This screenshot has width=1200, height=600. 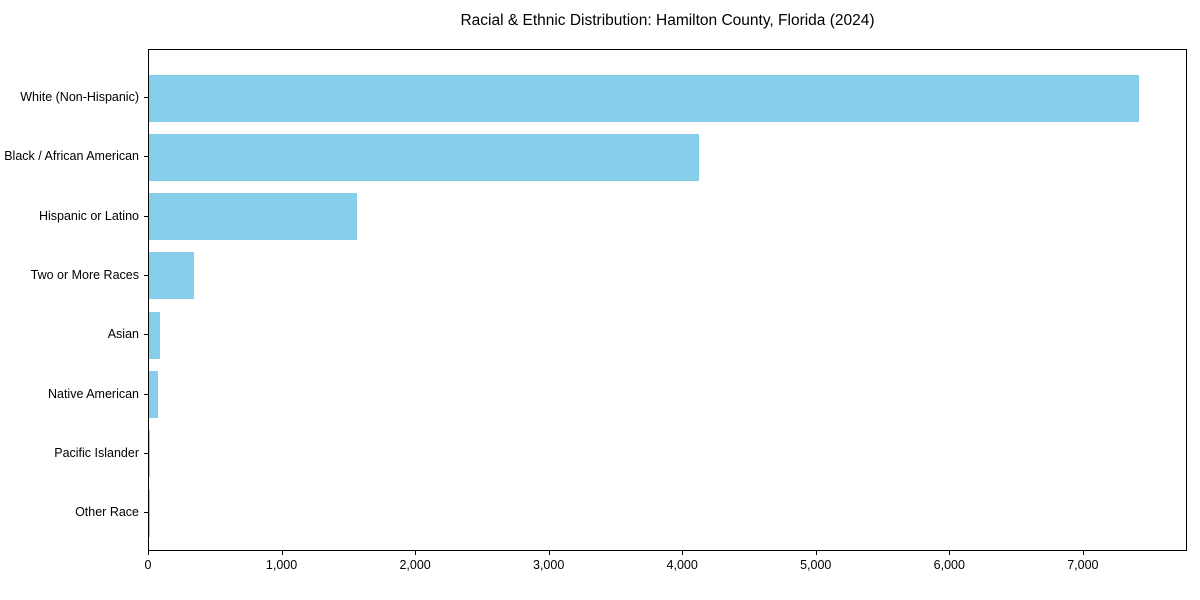 I want to click on bar-asian, so click(x=155, y=335).